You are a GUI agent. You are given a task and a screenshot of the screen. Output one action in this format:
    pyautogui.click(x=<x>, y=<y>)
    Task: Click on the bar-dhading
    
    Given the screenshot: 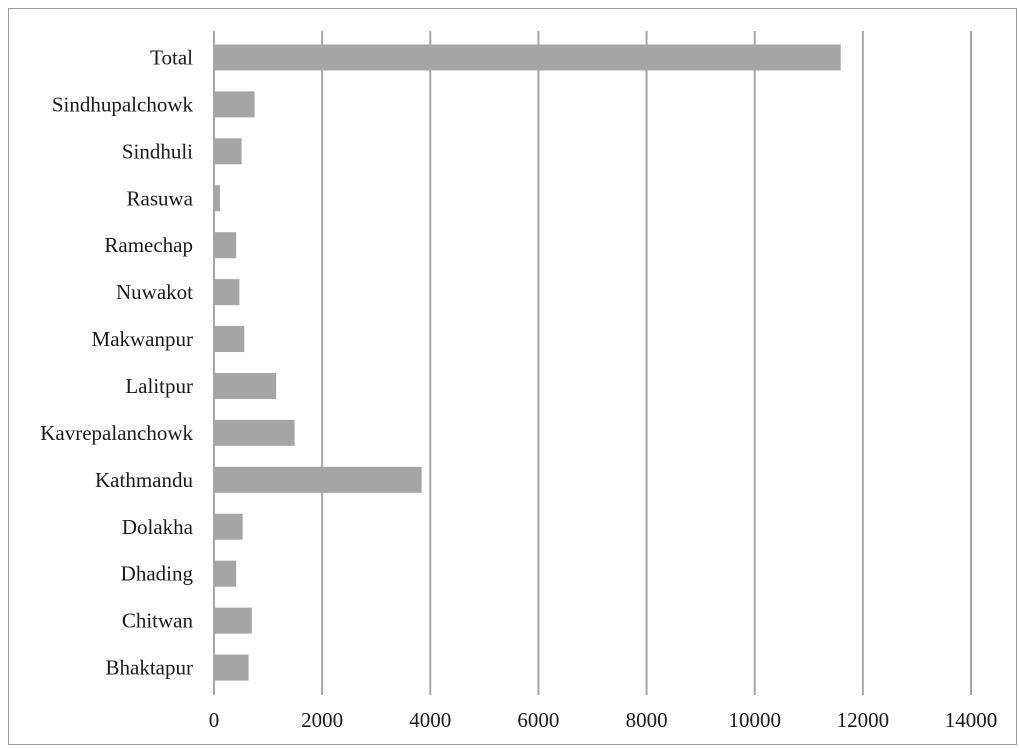 What is the action you would take?
    pyautogui.click(x=225, y=573)
    